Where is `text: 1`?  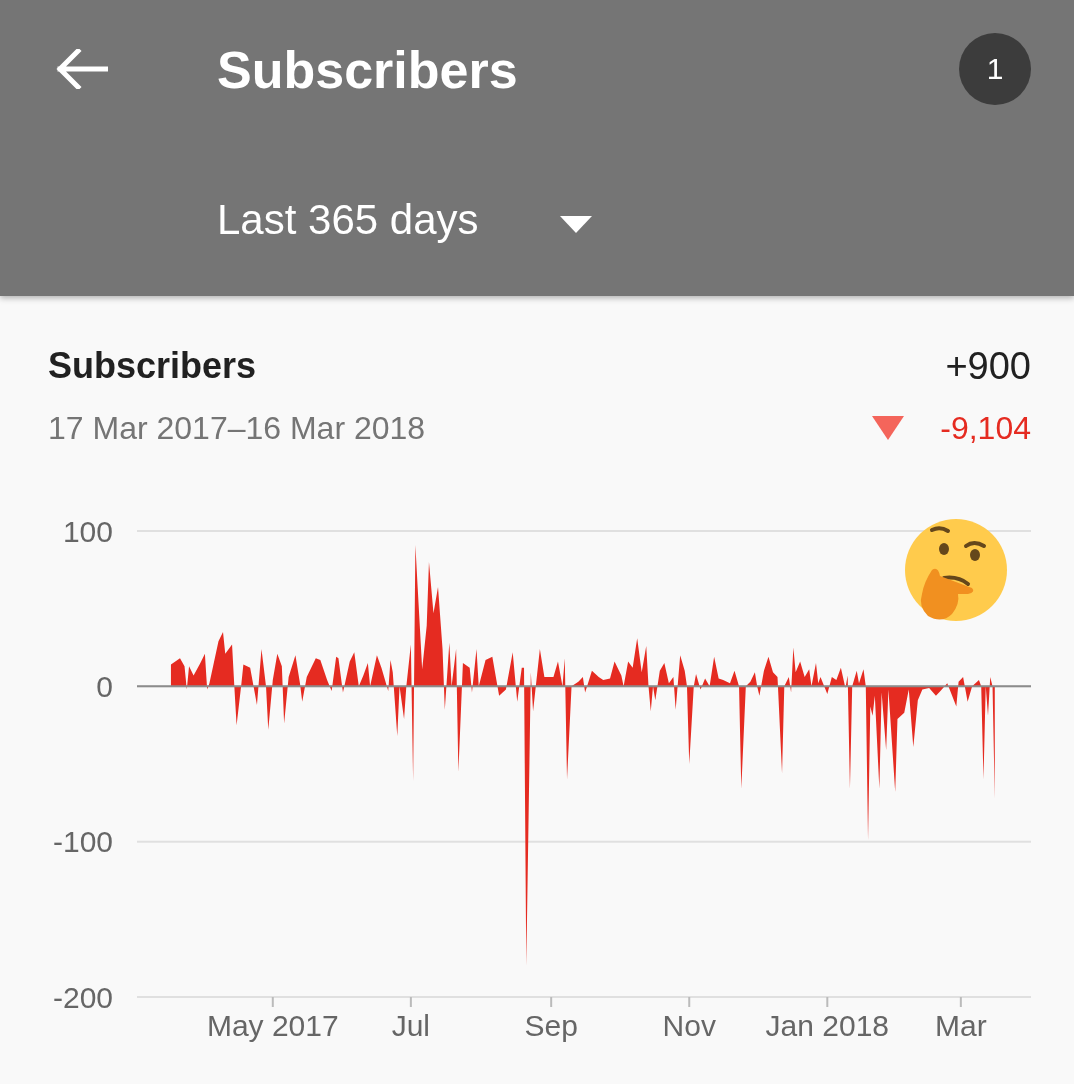
text: 1 is located at coordinates (995, 69).